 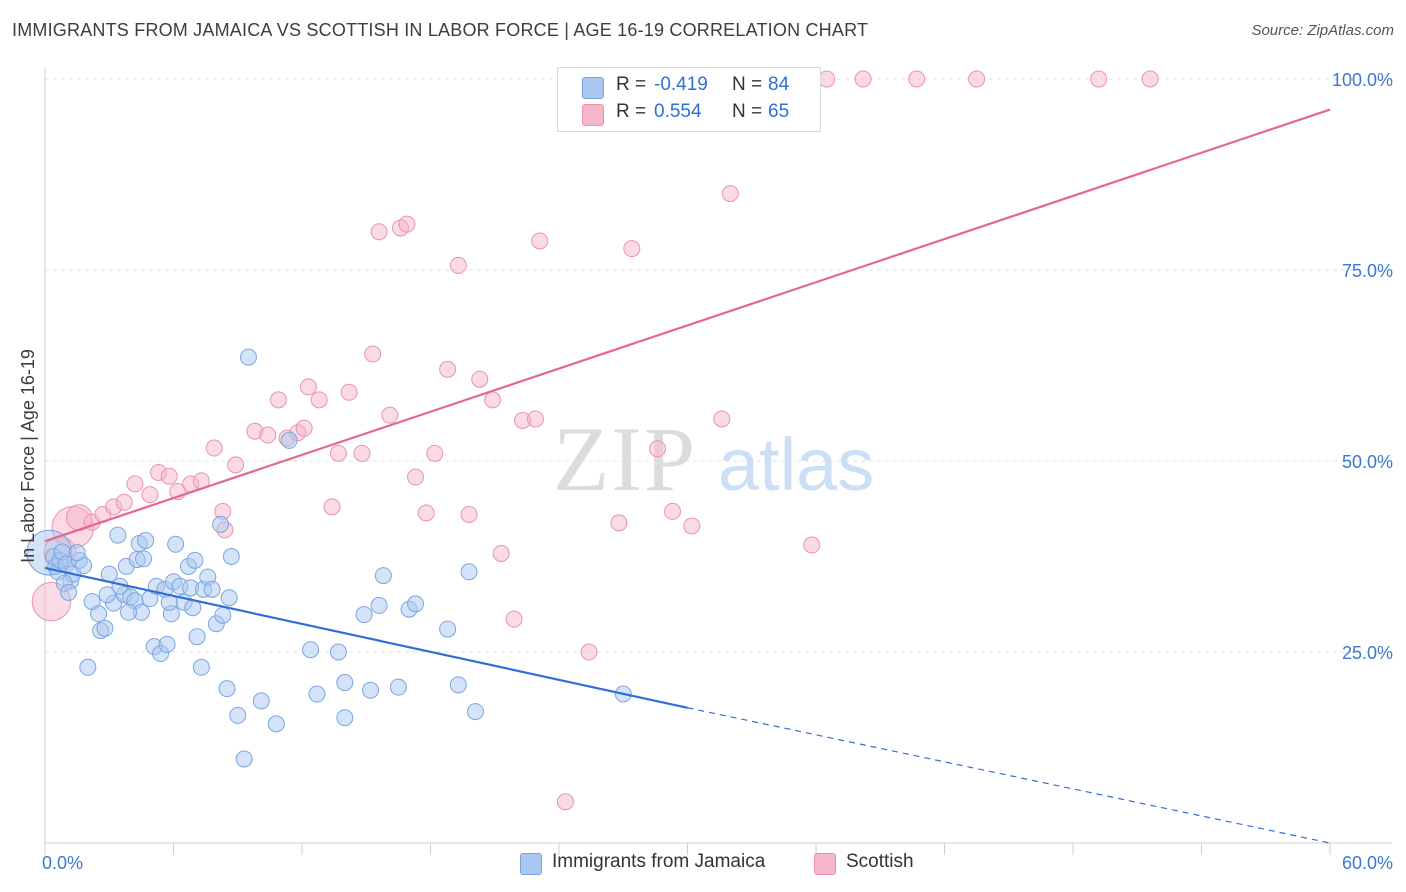 I want to click on y-tick-label: 50.0%, so click(x=1367, y=462).